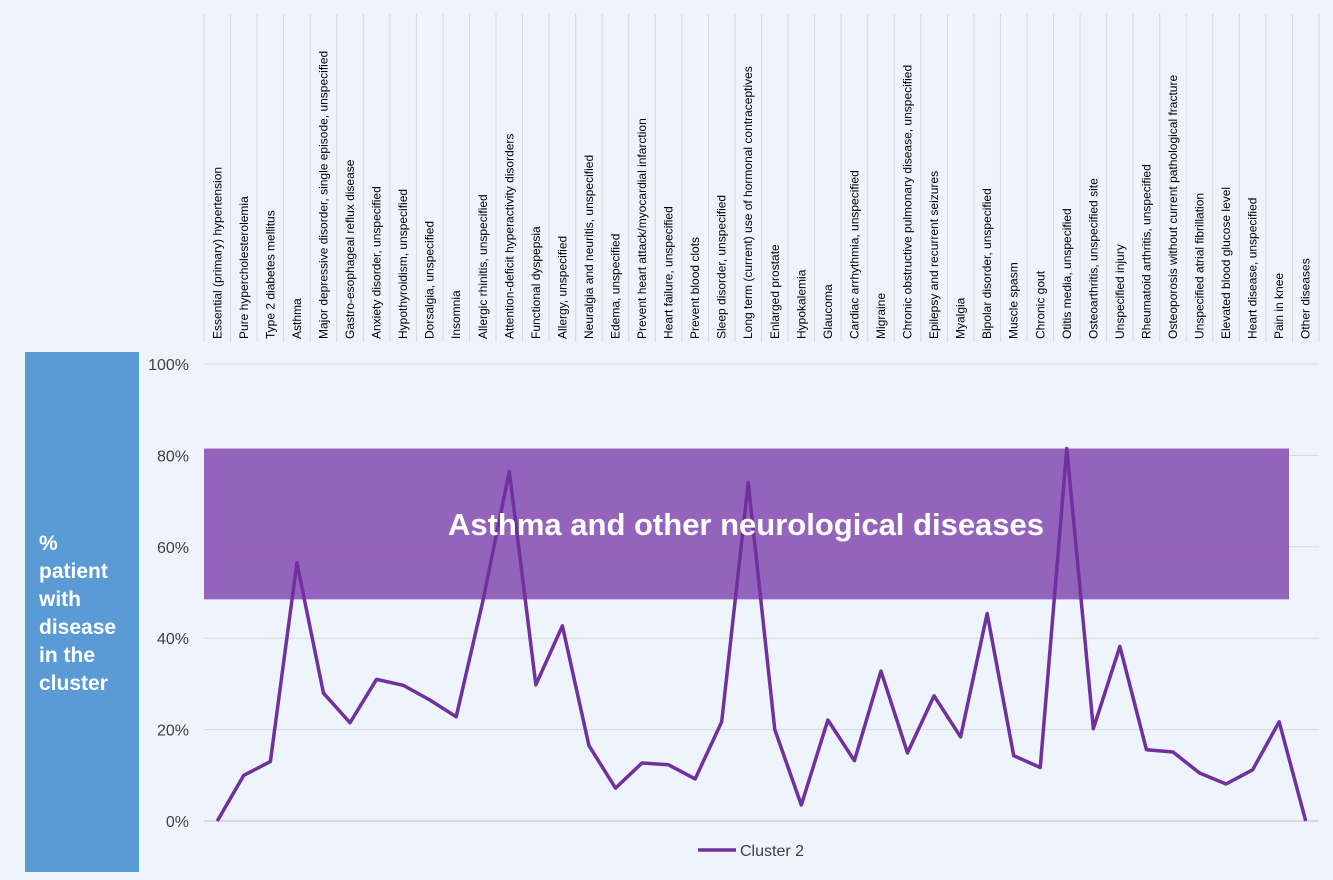  What do you see at coordinates (177, 822) in the screenshot?
I see `y-tick-label: 0%` at bounding box center [177, 822].